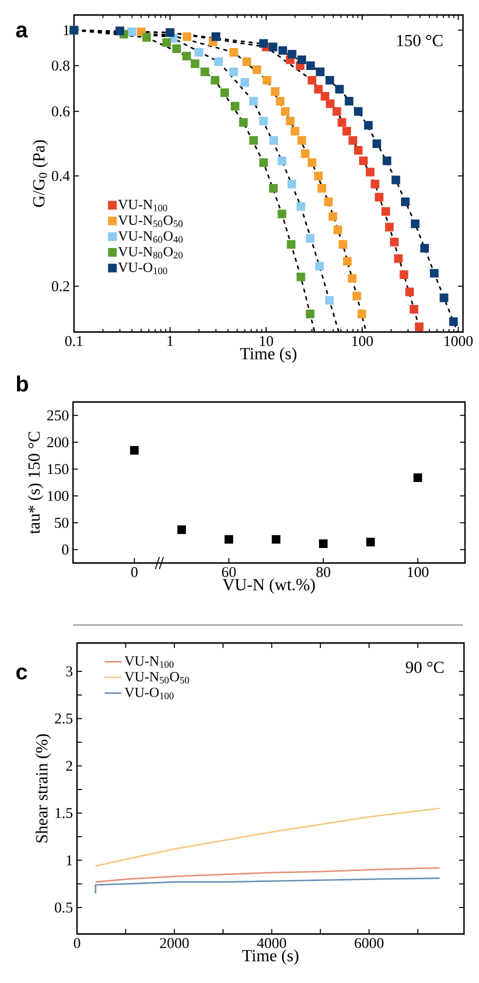 This screenshot has height=983, width=479. What do you see at coordinates (73, 341) in the screenshot?
I see `x-tick-label: 0.1` at bounding box center [73, 341].